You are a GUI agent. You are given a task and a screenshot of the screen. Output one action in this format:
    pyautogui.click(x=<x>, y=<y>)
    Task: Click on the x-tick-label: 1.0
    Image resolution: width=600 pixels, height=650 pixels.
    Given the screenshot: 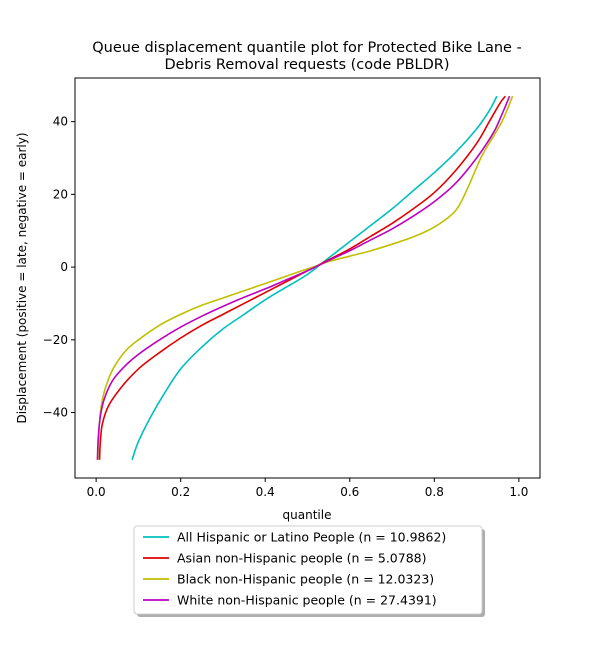 What is the action you would take?
    pyautogui.click(x=518, y=492)
    